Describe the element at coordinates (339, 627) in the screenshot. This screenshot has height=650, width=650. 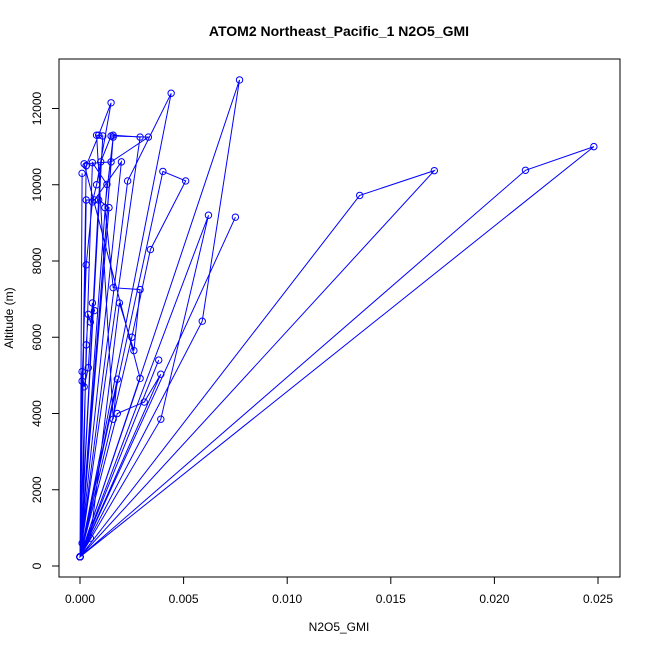
I see `x-axis-label: N2O5_GMI` at that location.